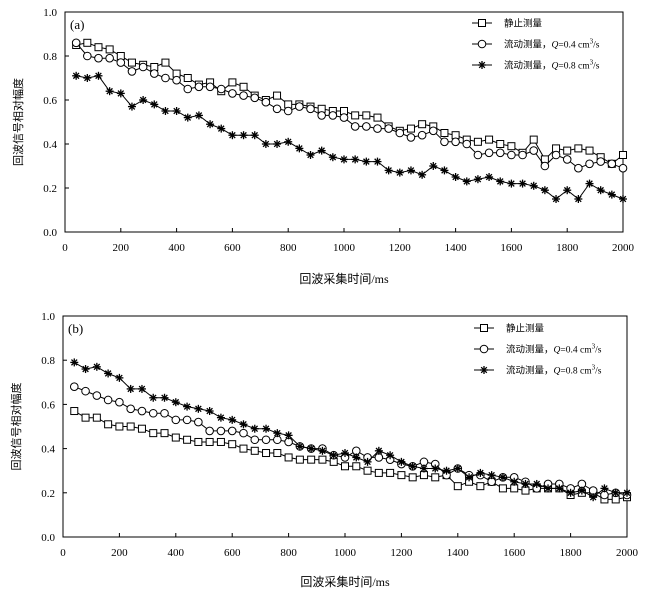 This screenshot has height=601, width=656. I want to click on x-tick-label: 600, so click(232, 248).